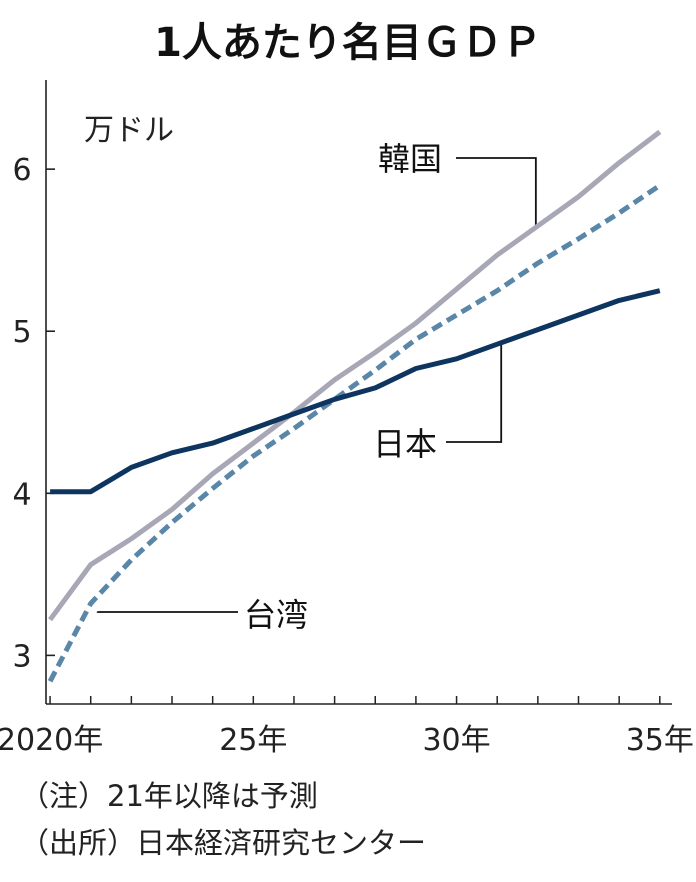 This screenshot has height=882, width=696. What do you see at coordinates (348, 43) in the screenshot?
I see `chart-title: 1人あたり名目ＧＤＰ` at bounding box center [348, 43].